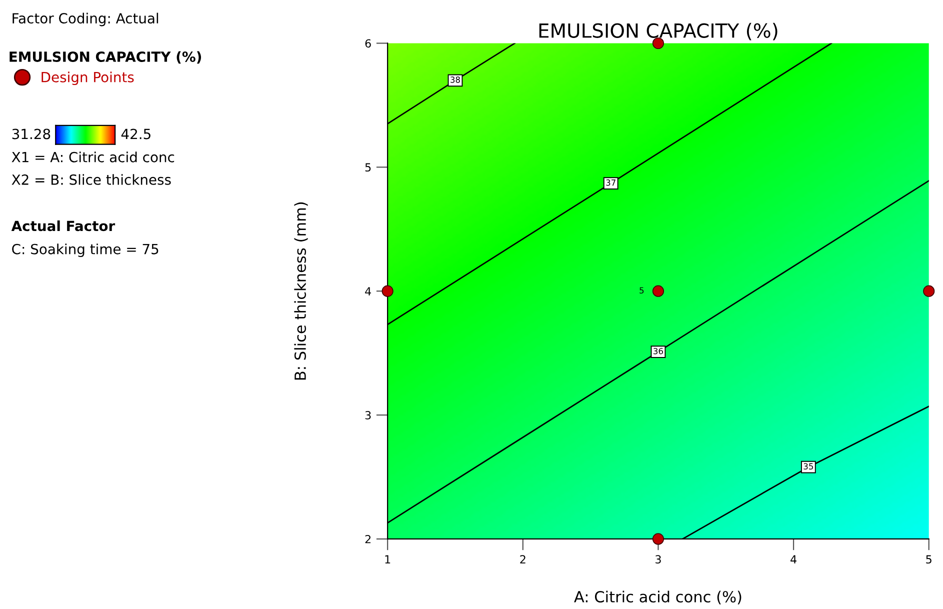 The width and height of the screenshot is (943, 609). Describe the element at coordinates (85, 19) in the screenshot. I see `text: Factor Coding: Actual` at that location.